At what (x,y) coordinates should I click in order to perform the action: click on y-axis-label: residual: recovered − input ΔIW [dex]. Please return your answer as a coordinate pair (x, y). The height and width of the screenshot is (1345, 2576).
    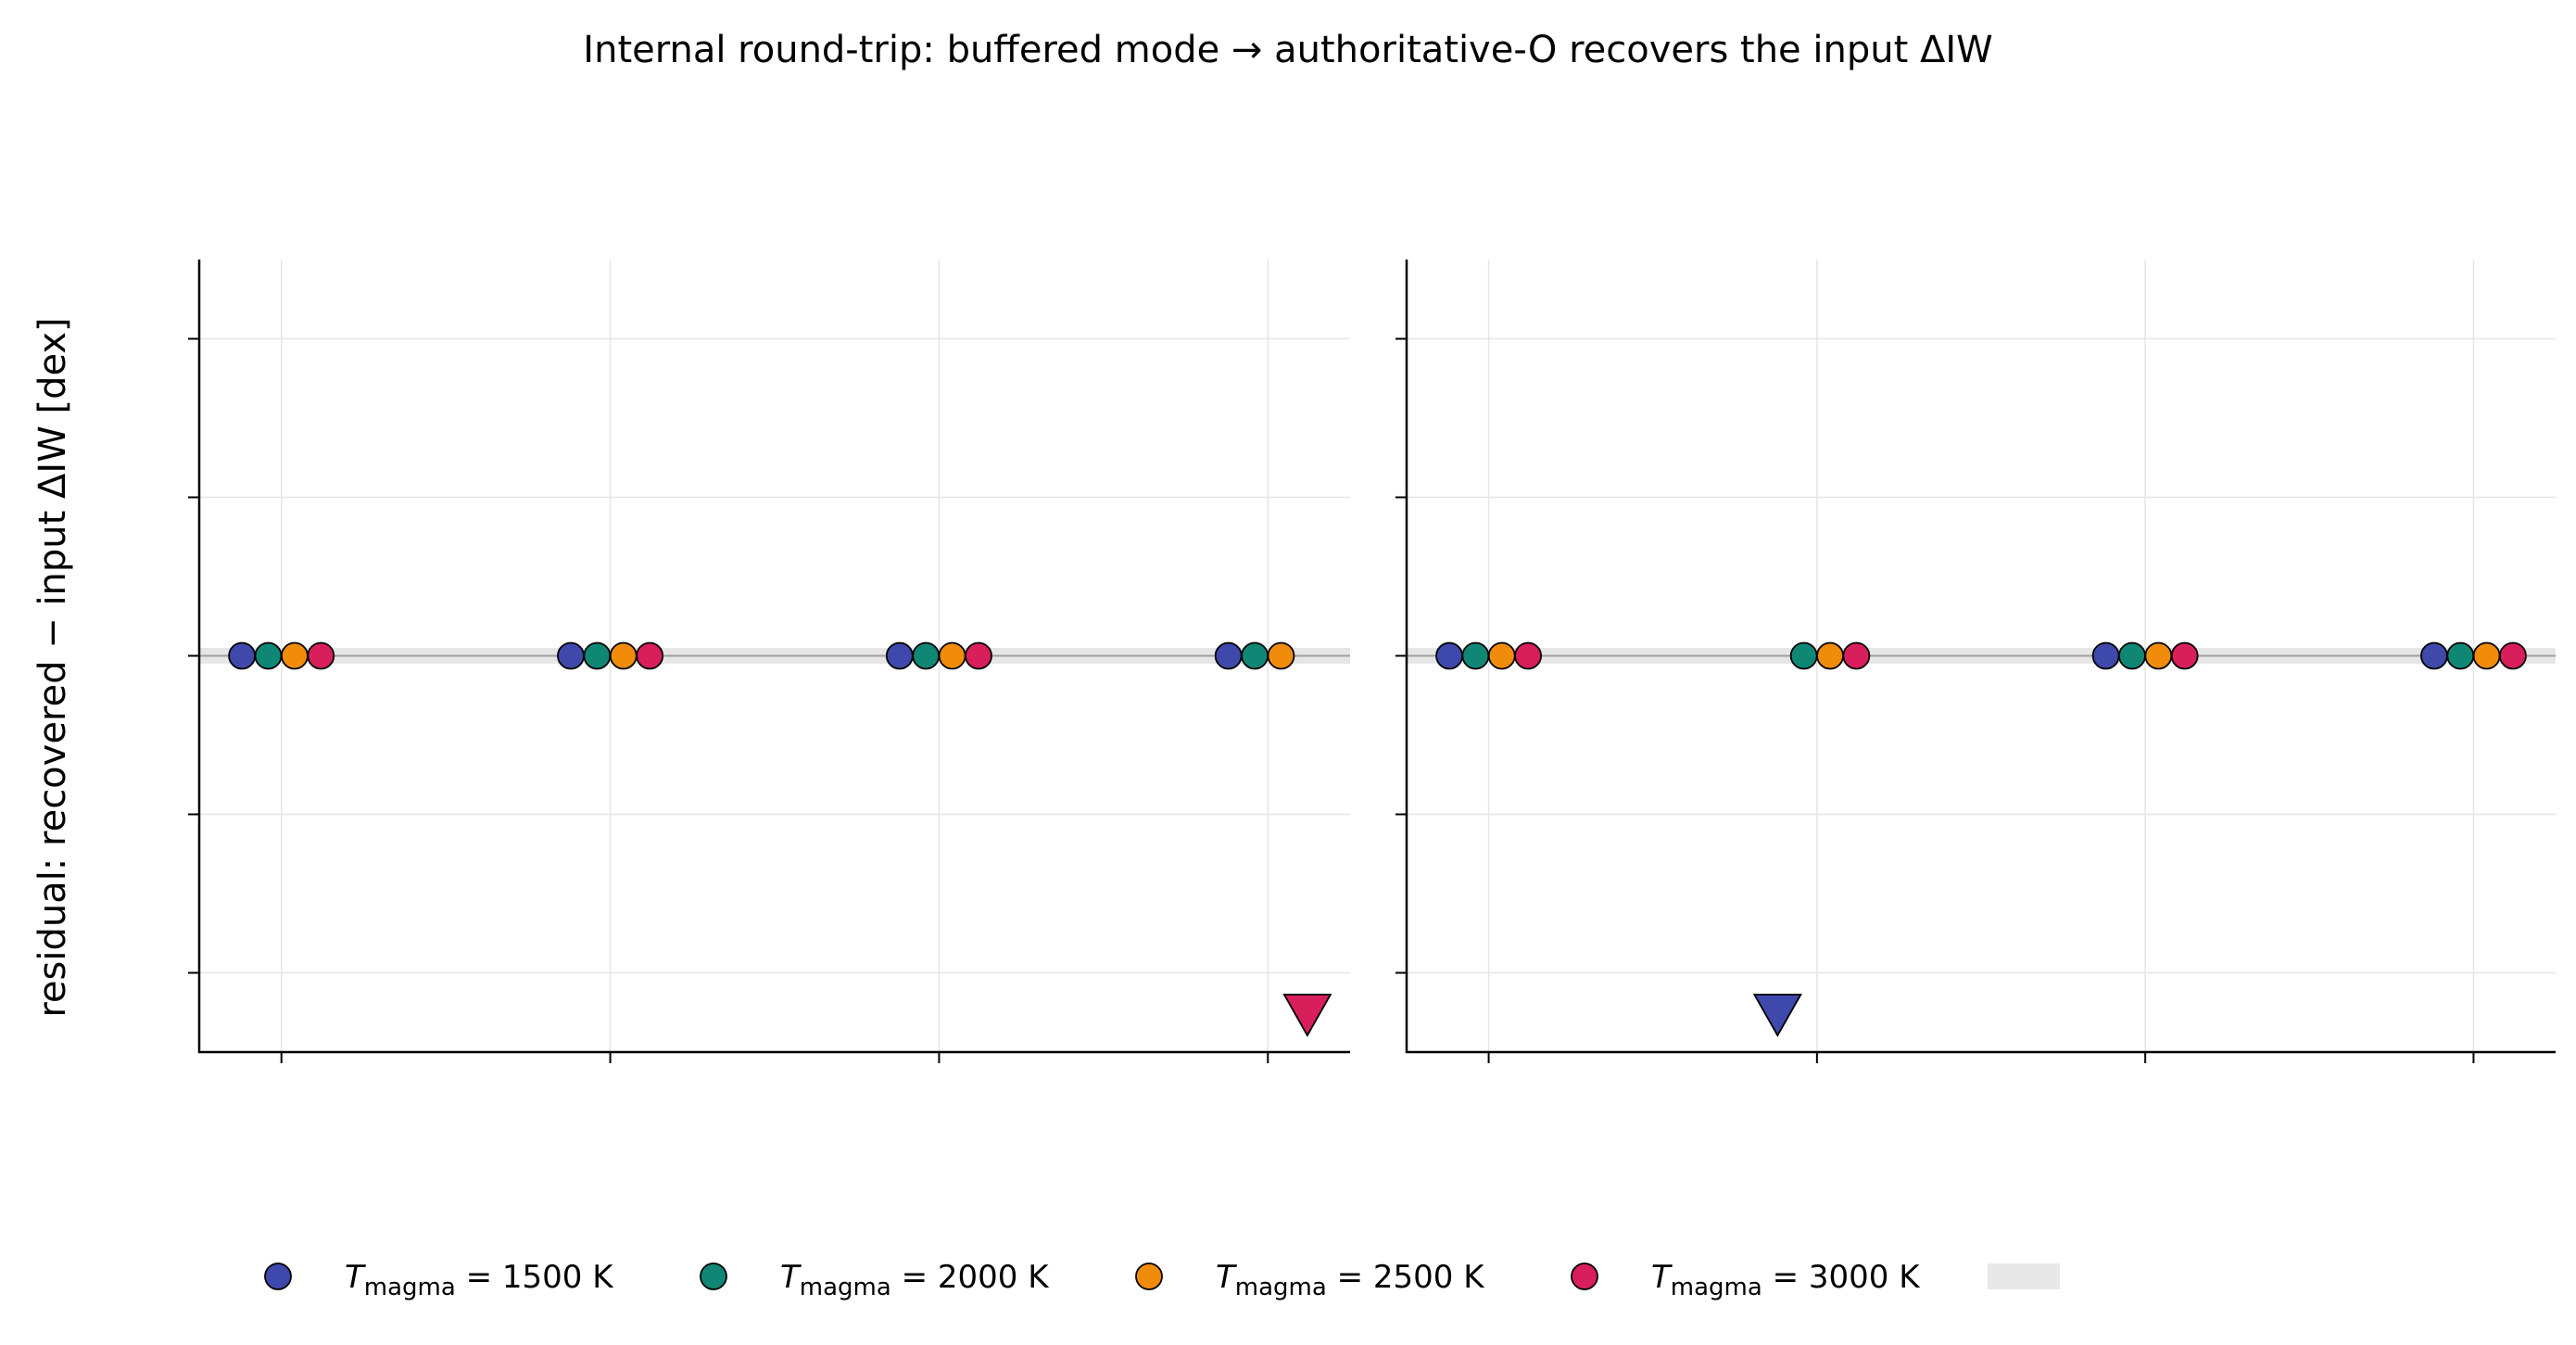
    Looking at the image, I should click on (53, 667).